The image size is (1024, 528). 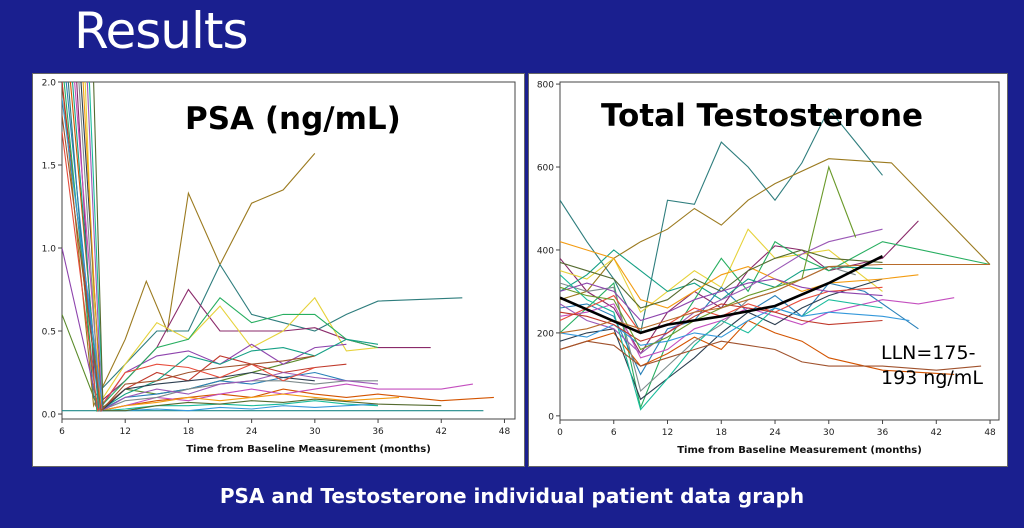 I want to click on testosterone-x-tick-label: 42, so click(x=936, y=433).